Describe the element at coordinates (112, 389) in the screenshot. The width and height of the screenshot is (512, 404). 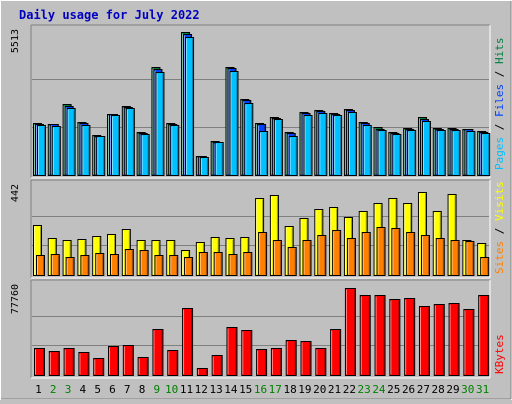
I see `x-label-day-6: 6` at that location.